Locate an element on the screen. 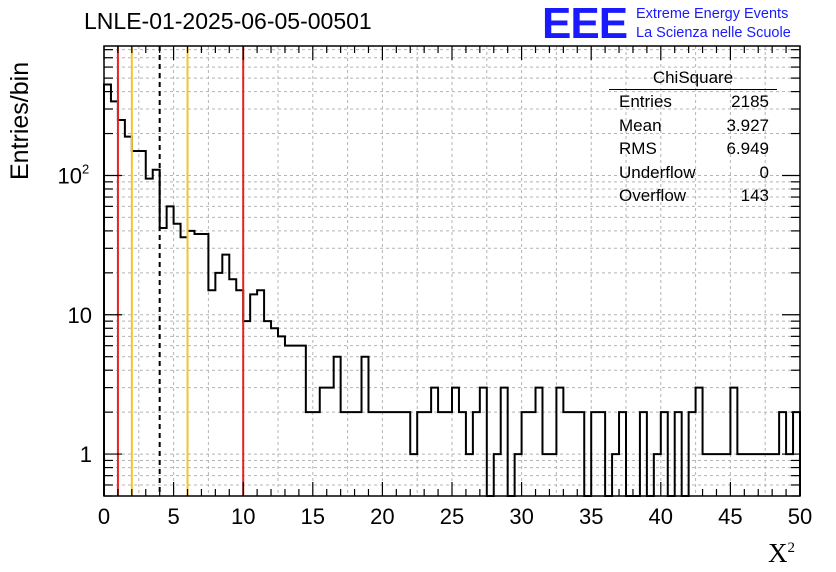  stats-value: 0 is located at coordinates (764, 172).